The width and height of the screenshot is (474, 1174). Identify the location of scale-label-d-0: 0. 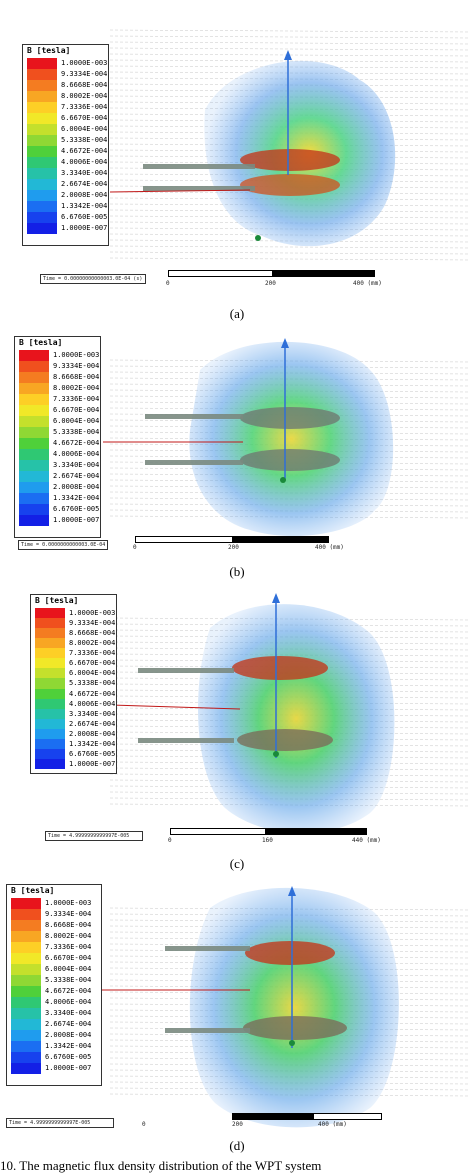
(144, 1124).